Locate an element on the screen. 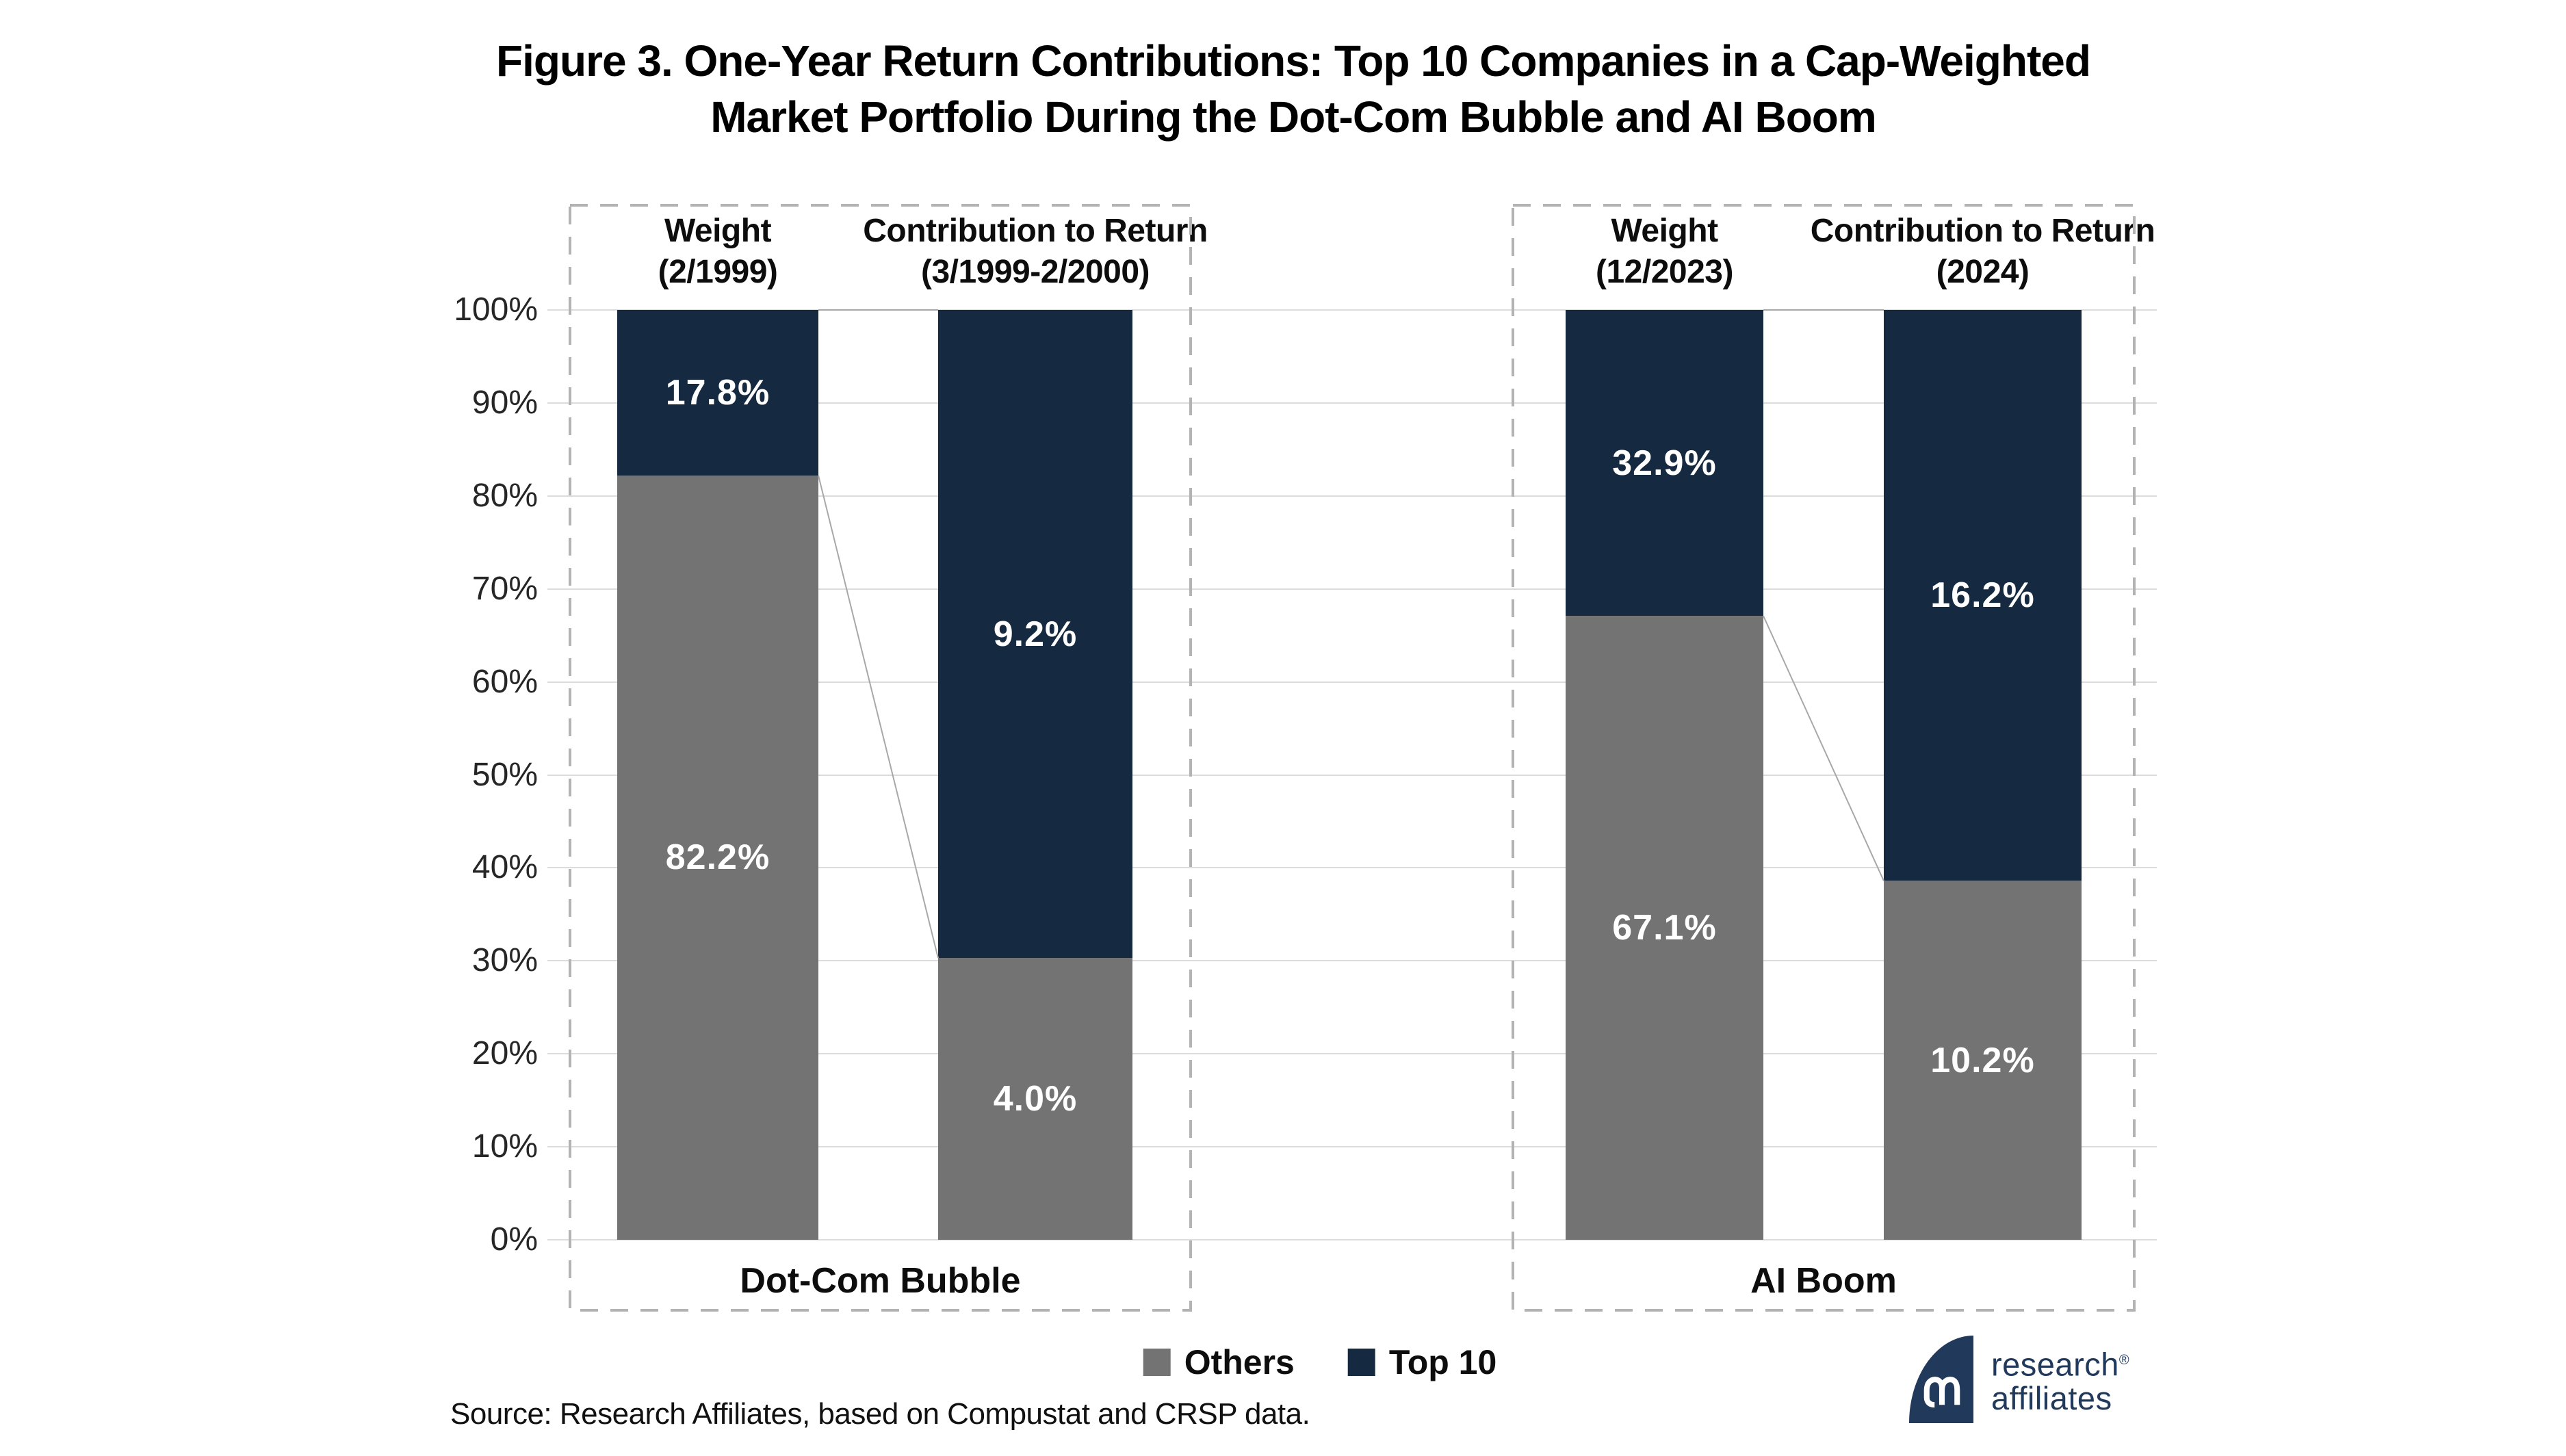 This screenshot has height=1456, width=2566. bar-segment-top10: 9.2% is located at coordinates (1035, 634).